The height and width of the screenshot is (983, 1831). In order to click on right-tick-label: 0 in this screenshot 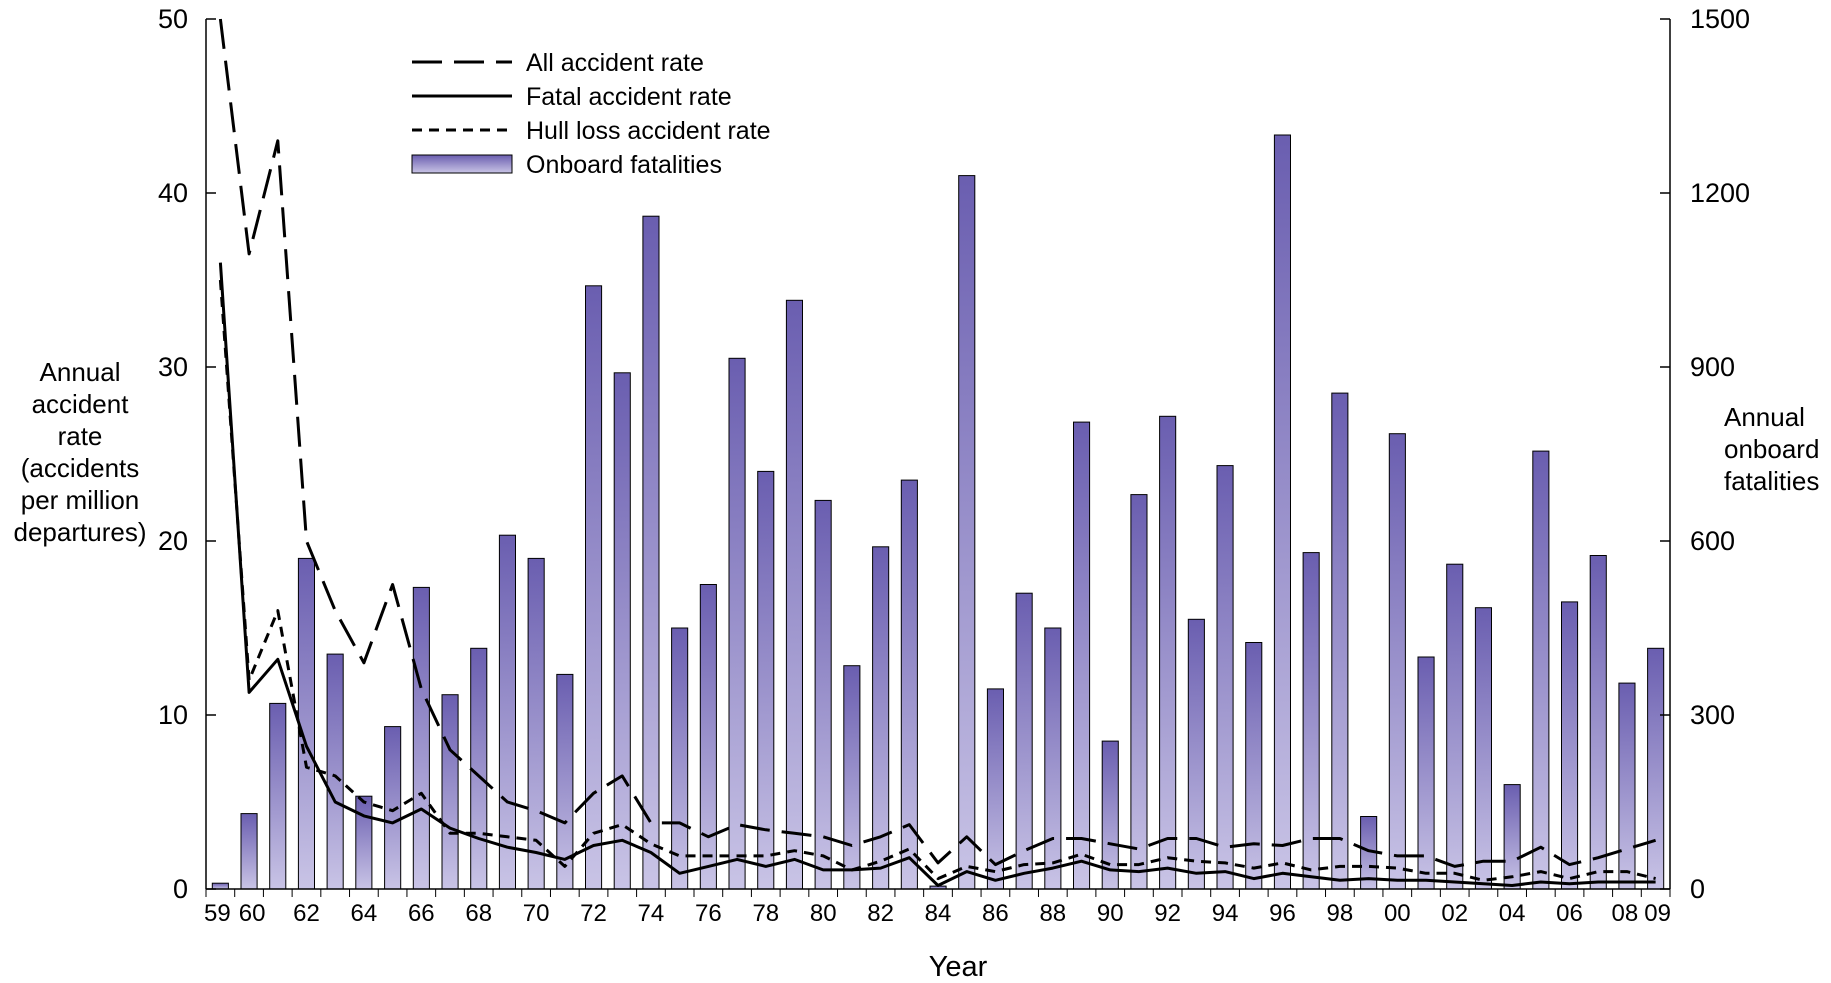, I will do `click(1697, 889)`.